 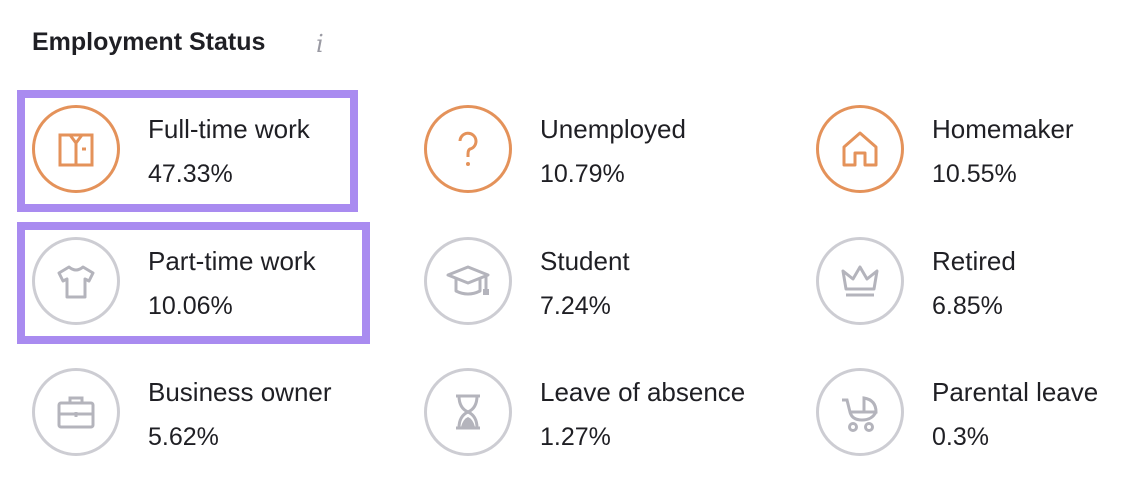 What do you see at coordinates (643, 392) in the screenshot?
I see `status-label: Leave of absence` at bounding box center [643, 392].